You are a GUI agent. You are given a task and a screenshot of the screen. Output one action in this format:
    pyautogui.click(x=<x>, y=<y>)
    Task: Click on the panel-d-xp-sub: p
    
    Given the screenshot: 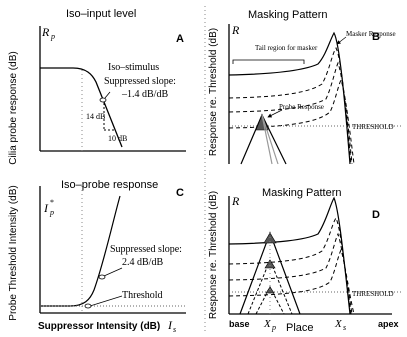 What is the action you would take?
    pyautogui.click(x=273, y=327)
    